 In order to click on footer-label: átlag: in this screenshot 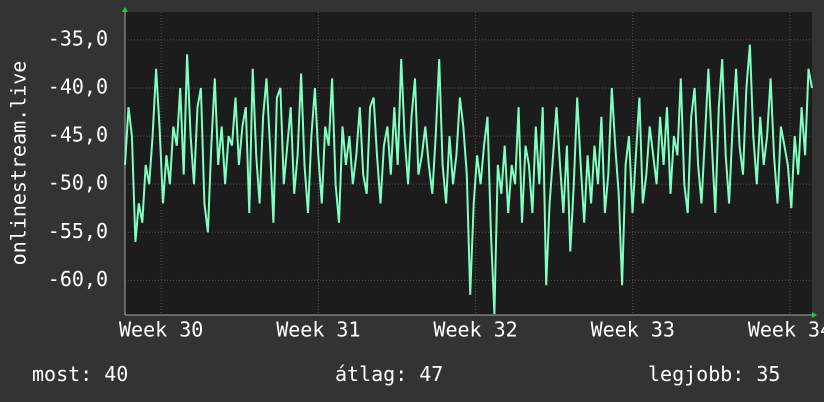, I will do `click(371, 374)`.